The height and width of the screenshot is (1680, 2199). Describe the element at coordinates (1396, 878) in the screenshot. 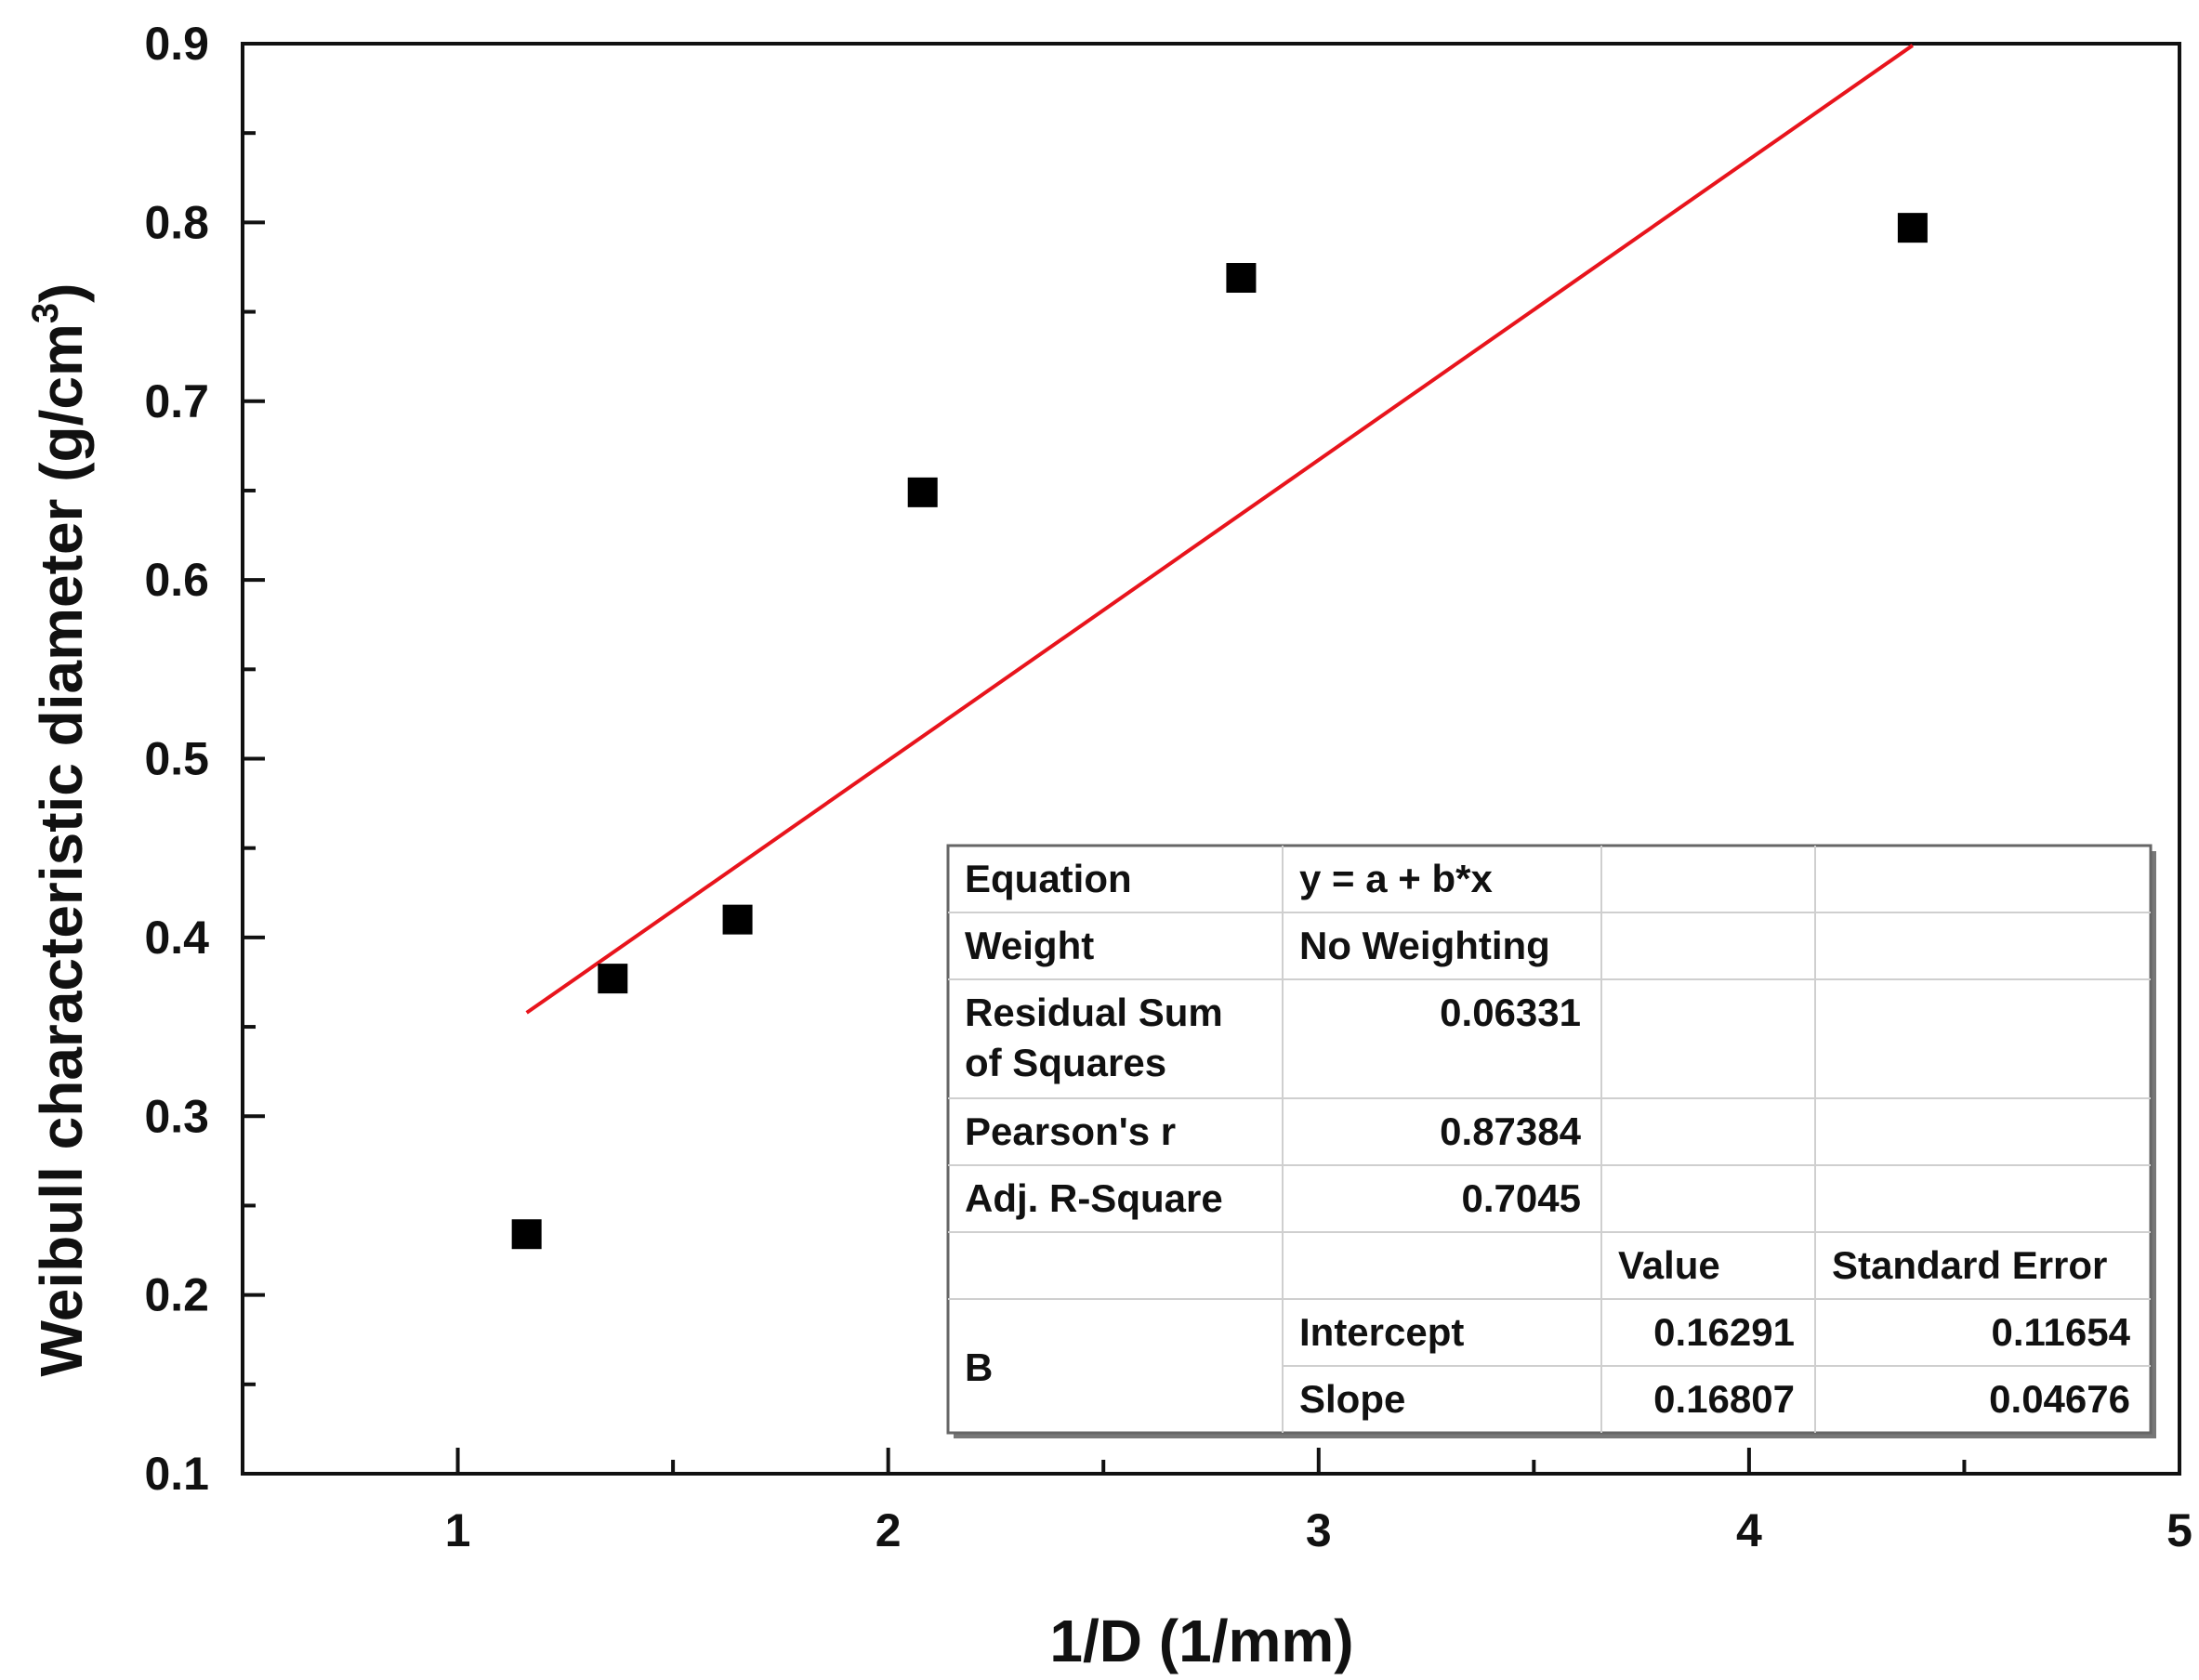

I see `table-cell-text: y = a + b*x` at that location.